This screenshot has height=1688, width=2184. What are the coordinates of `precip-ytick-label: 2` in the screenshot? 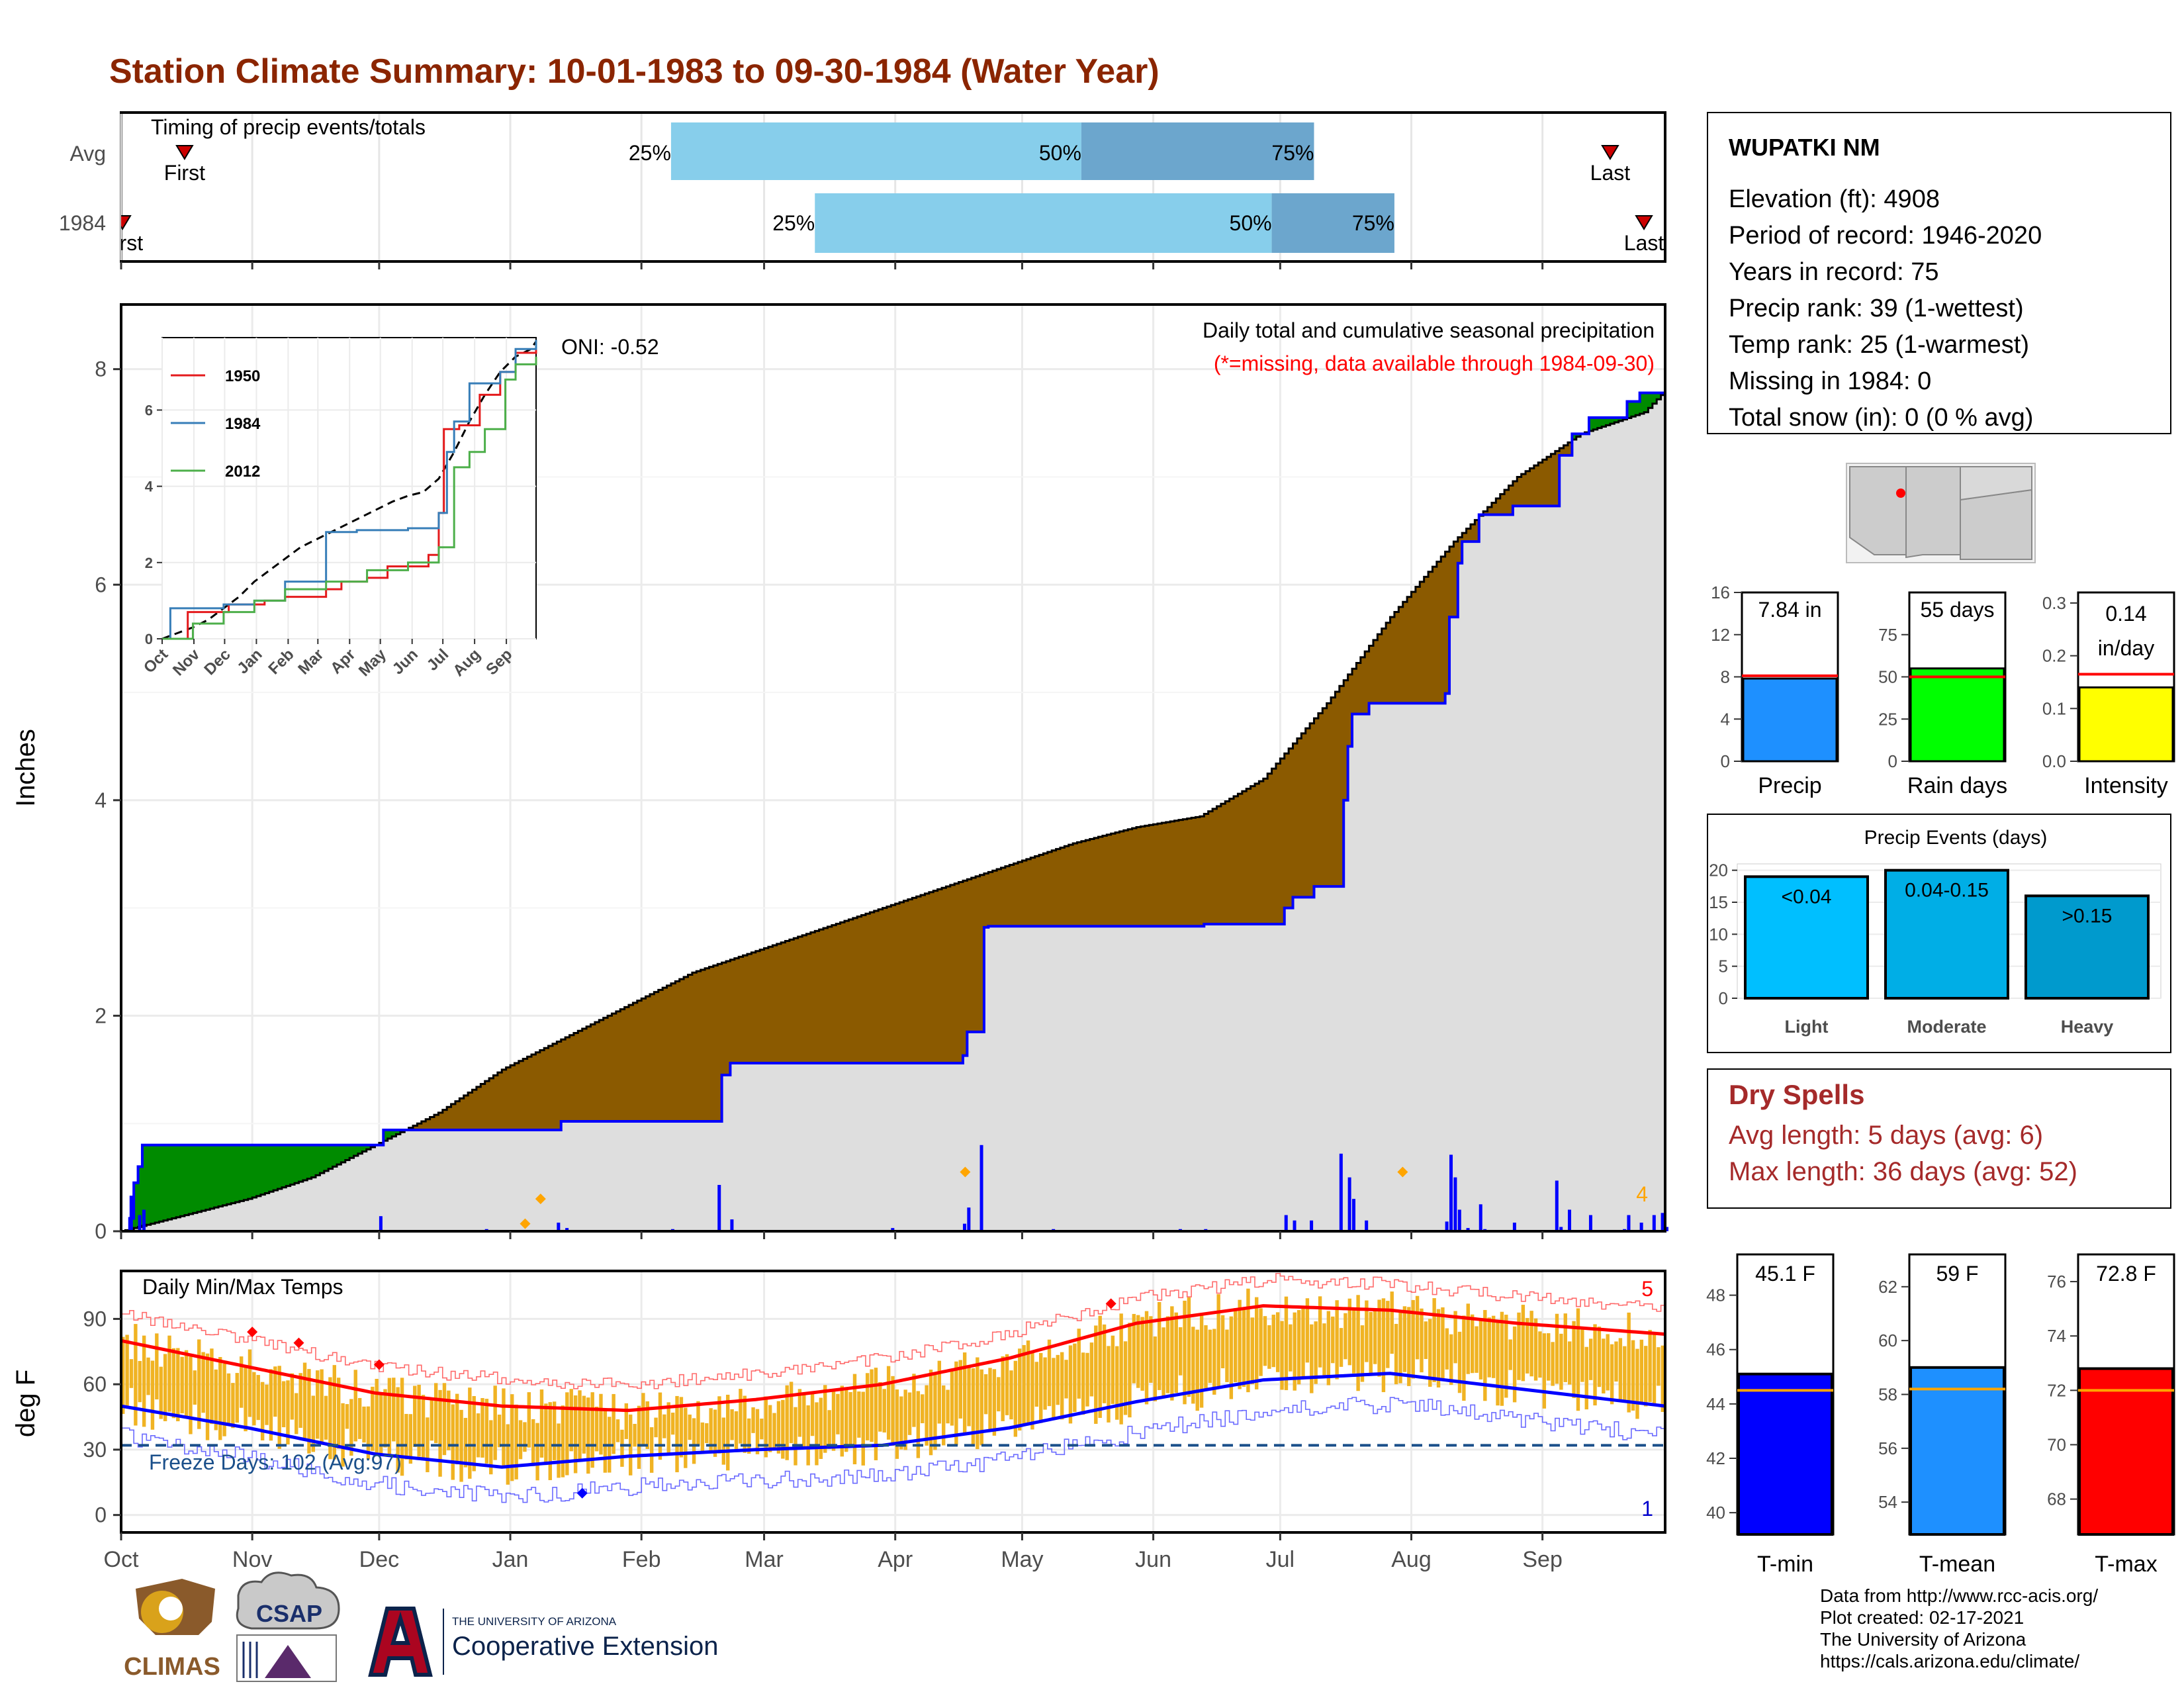 It's located at (101, 1015).